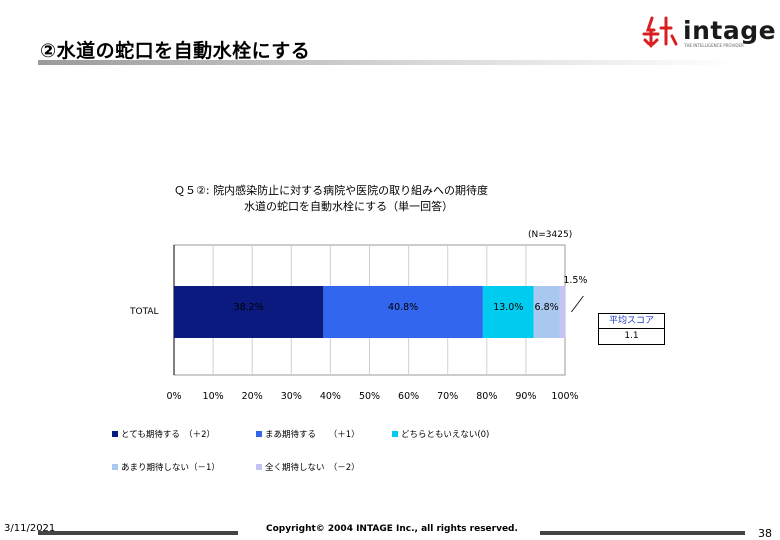  Describe the element at coordinates (30, 528) in the screenshot. I see `footer-date: 3/11/2021` at that location.